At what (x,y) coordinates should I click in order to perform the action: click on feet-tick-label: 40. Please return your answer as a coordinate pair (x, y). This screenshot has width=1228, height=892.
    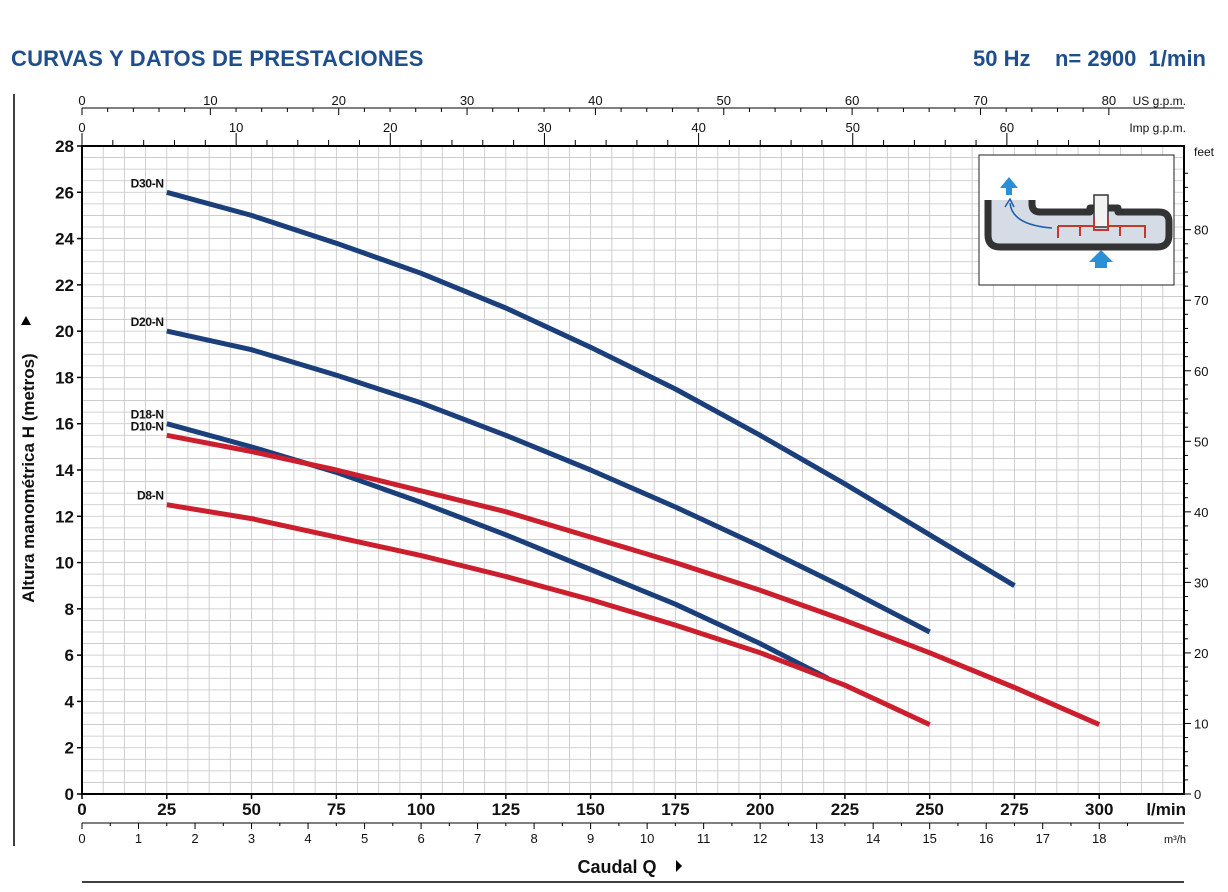
    Looking at the image, I should click on (1201, 512).